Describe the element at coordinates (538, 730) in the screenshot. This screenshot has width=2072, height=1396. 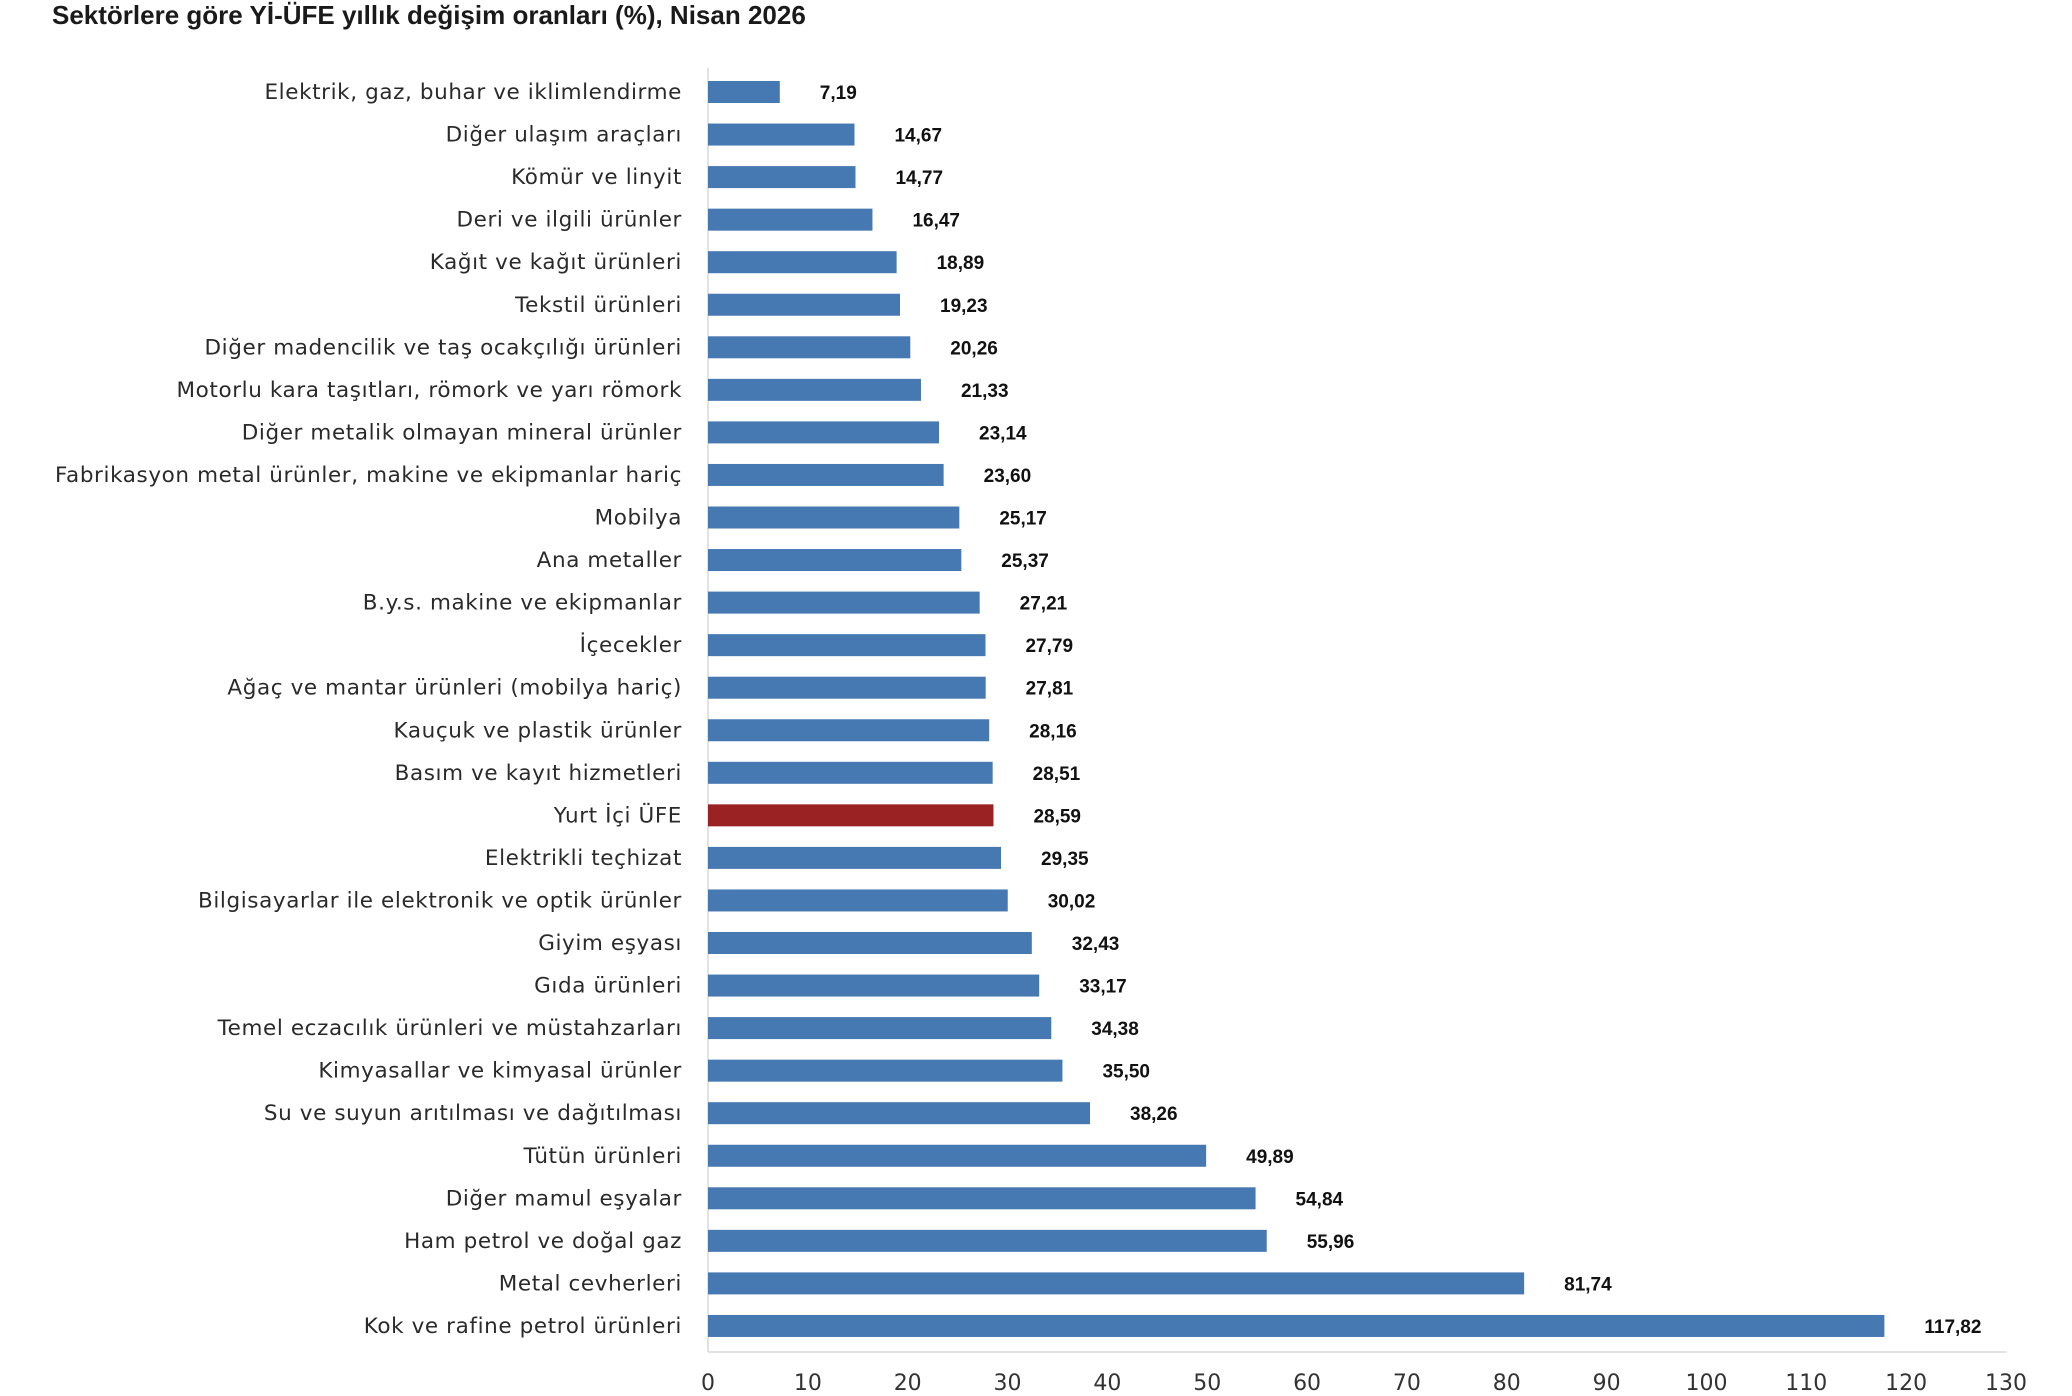
I see `category-label: Kauçuk ve plastik ürünler` at that location.